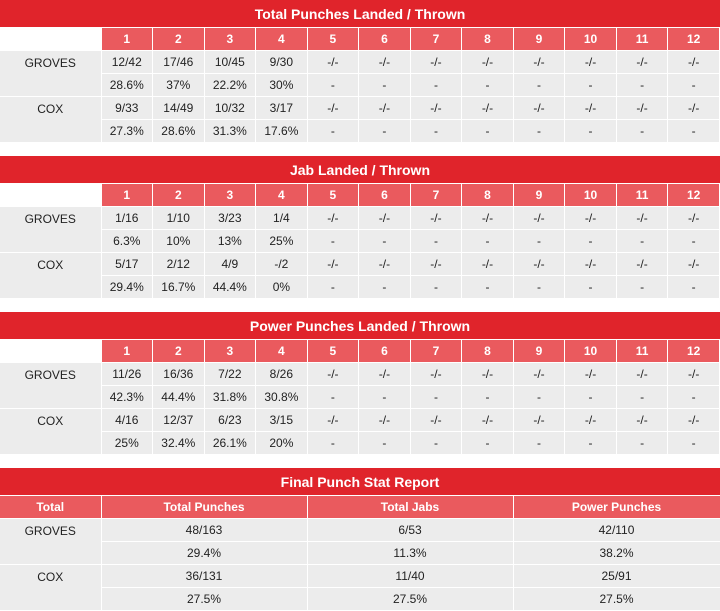  What do you see at coordinates (410, 507) in the screenshot?
I see `summary-header: Total Jabs` at bounding box center [410, 507].